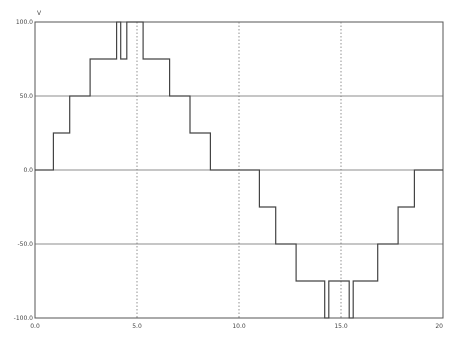  What do you see at coordinates (24, 22) in the screenshot?
I see `y-tick-label: 100.0` at bounding box center [24, 22].